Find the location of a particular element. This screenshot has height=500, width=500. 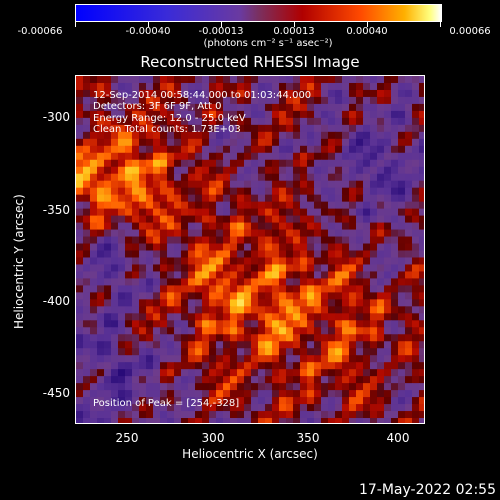

colorbar-tick-label: -0.00066 is located at coordinates (40, 31).